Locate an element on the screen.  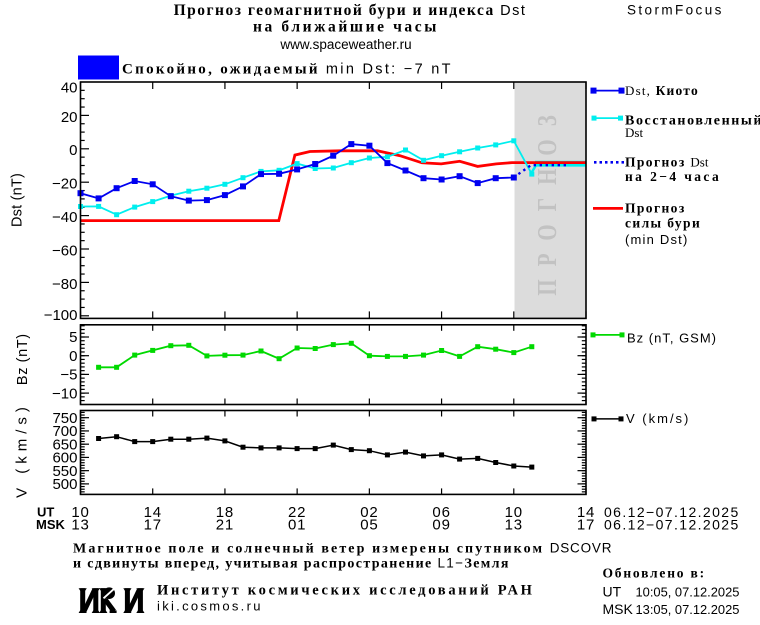
svg-text: 13:05, 07.12.2025 is located at coordinates (688, 609).